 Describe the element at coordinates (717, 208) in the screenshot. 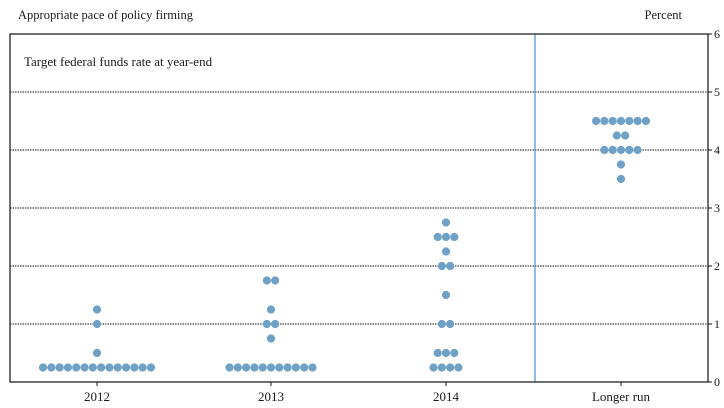

I see `y-tick-label: 3` at that location.